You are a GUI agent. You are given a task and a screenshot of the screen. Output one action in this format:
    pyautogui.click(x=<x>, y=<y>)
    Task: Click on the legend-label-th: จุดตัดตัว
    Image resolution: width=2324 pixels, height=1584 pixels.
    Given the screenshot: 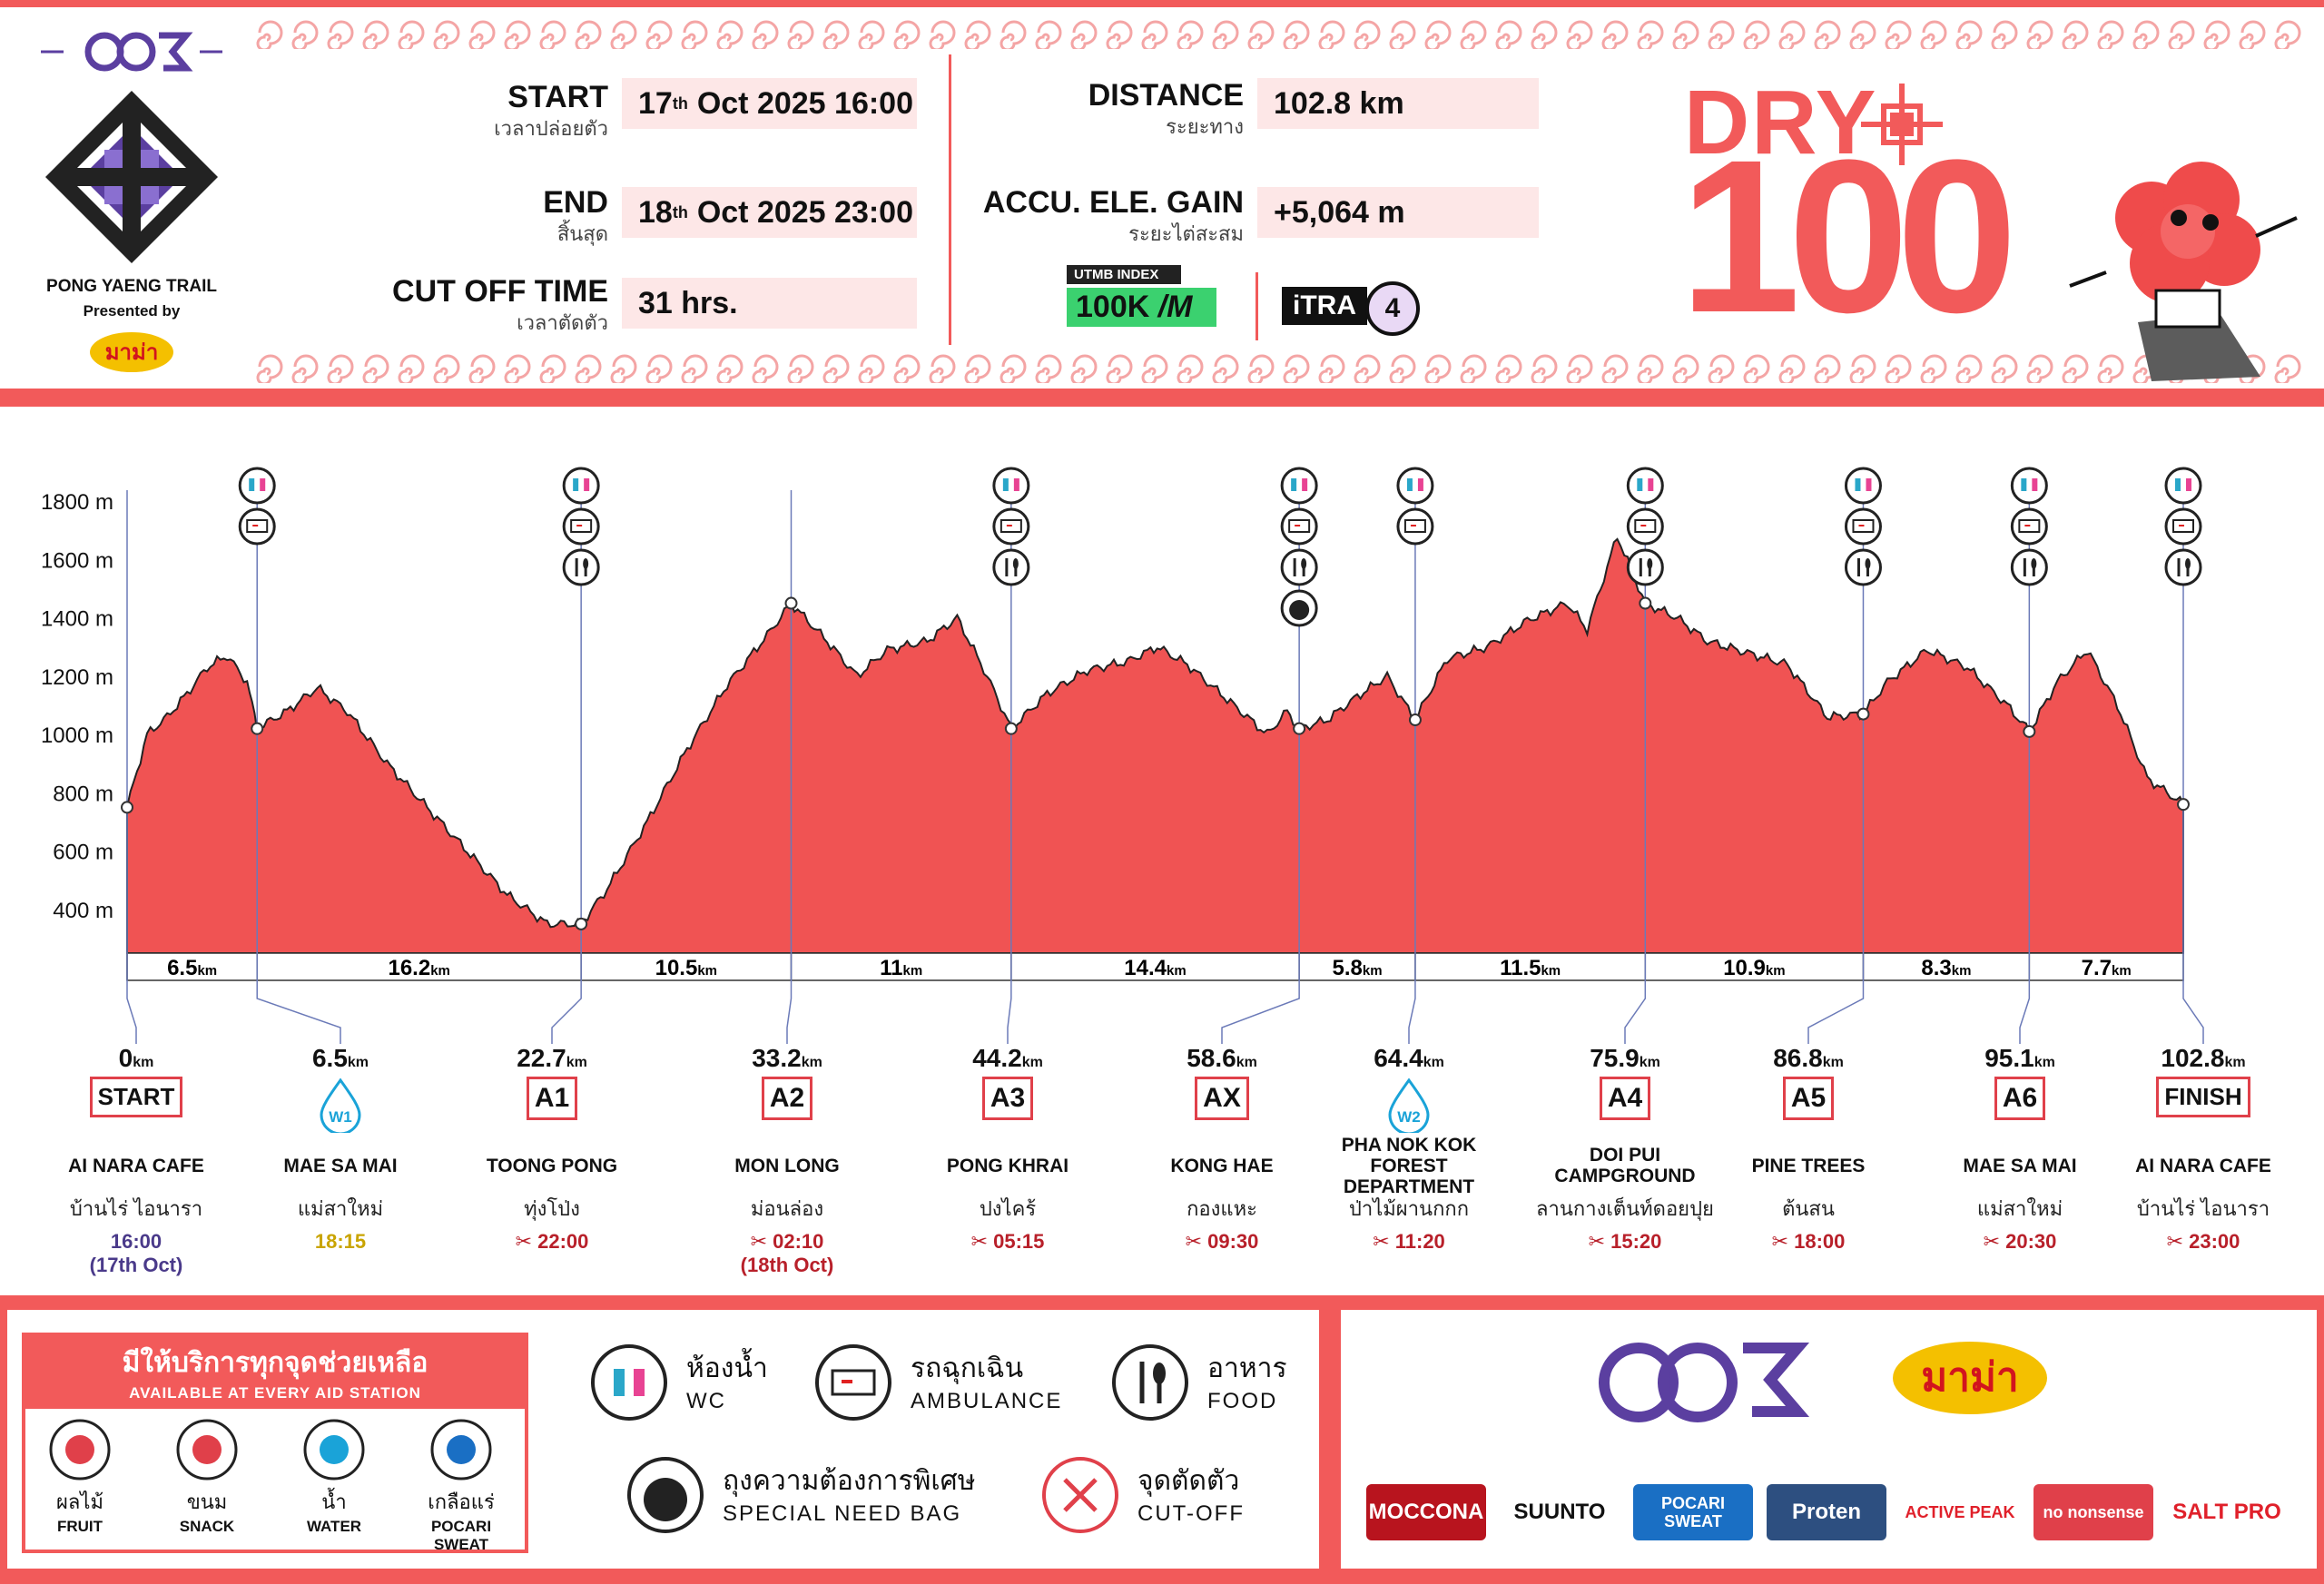 What is the action you would take?
    pyautogui.click(x=1188, y=1481)
    